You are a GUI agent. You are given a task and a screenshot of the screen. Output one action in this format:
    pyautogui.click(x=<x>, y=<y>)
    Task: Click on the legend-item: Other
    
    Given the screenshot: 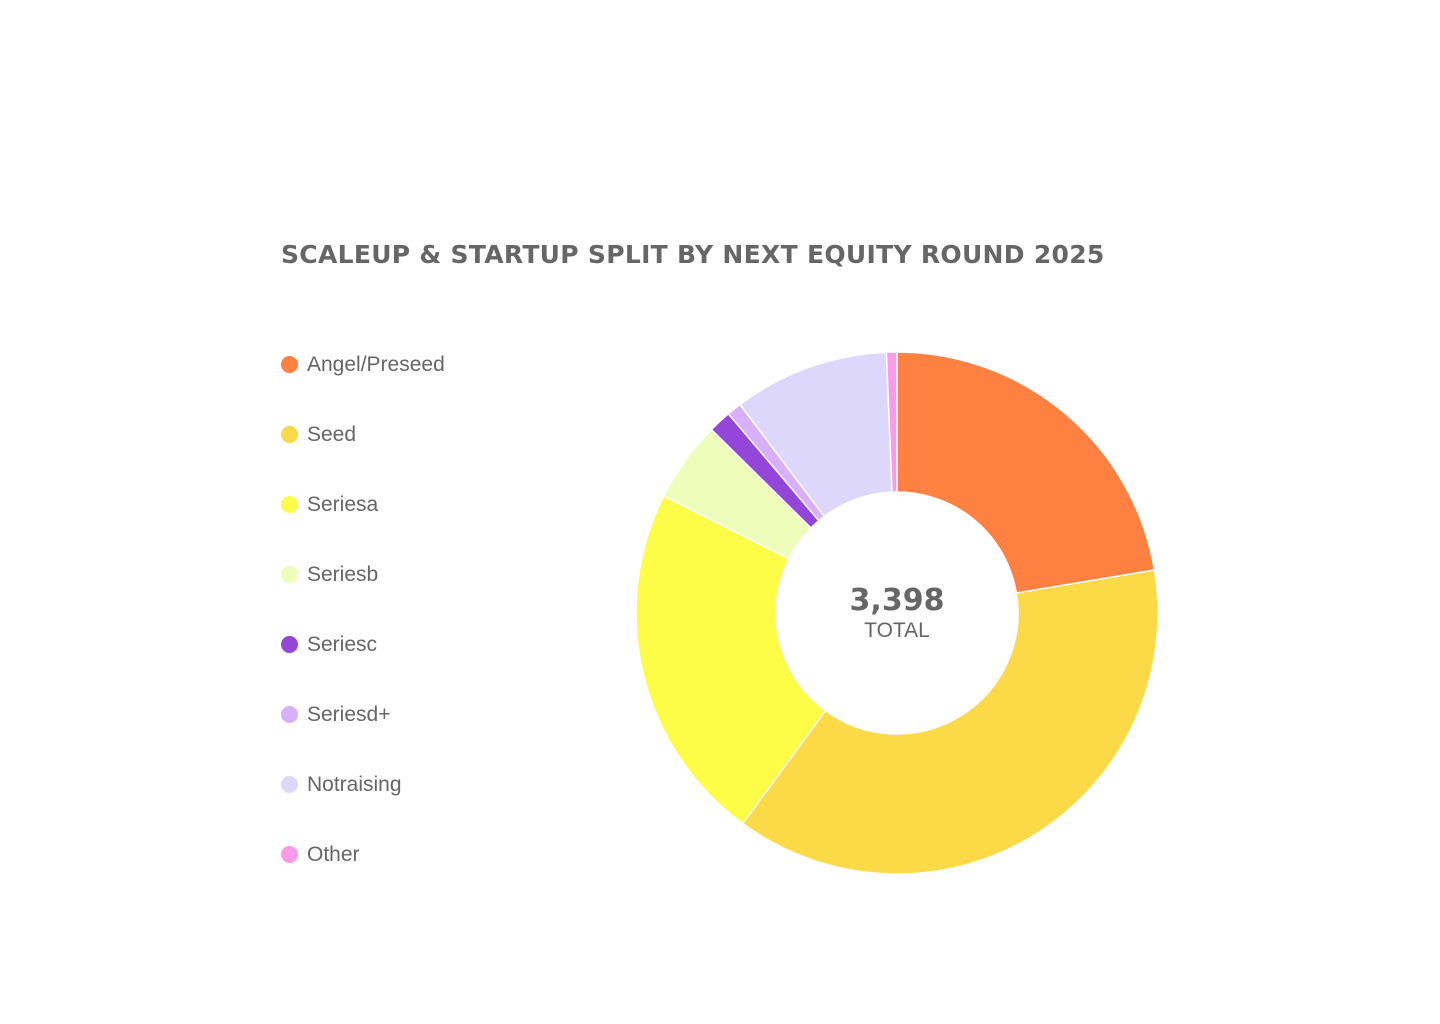 What is the action you would take?
    pyautogui.click(x=363, y=876)
    